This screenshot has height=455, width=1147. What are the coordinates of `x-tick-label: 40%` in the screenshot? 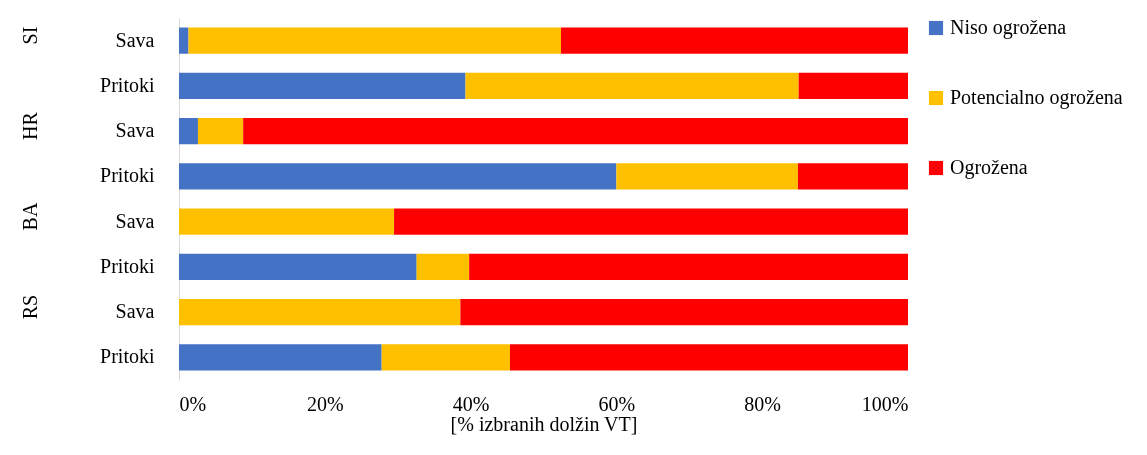 It's located at (471, 403).